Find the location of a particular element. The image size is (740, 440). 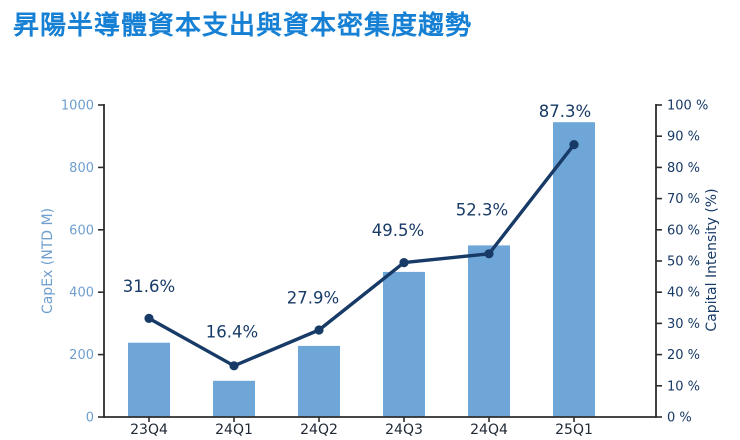

left-tick-label: 600 is located at coordinates (81, 230).